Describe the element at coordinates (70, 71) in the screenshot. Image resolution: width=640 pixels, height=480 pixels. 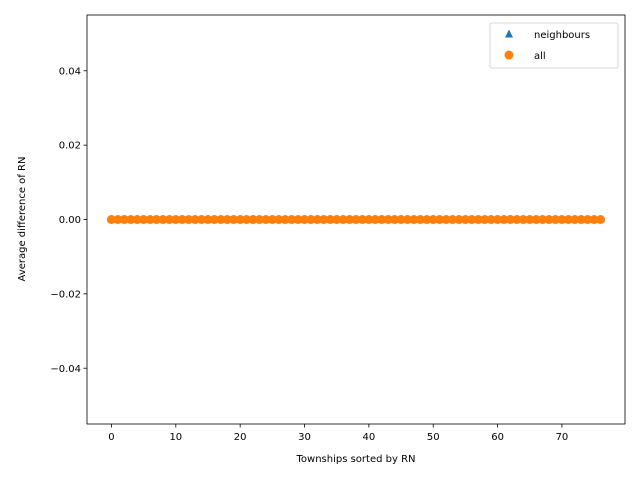
I see `y-tick-label: 0.04` at that location.